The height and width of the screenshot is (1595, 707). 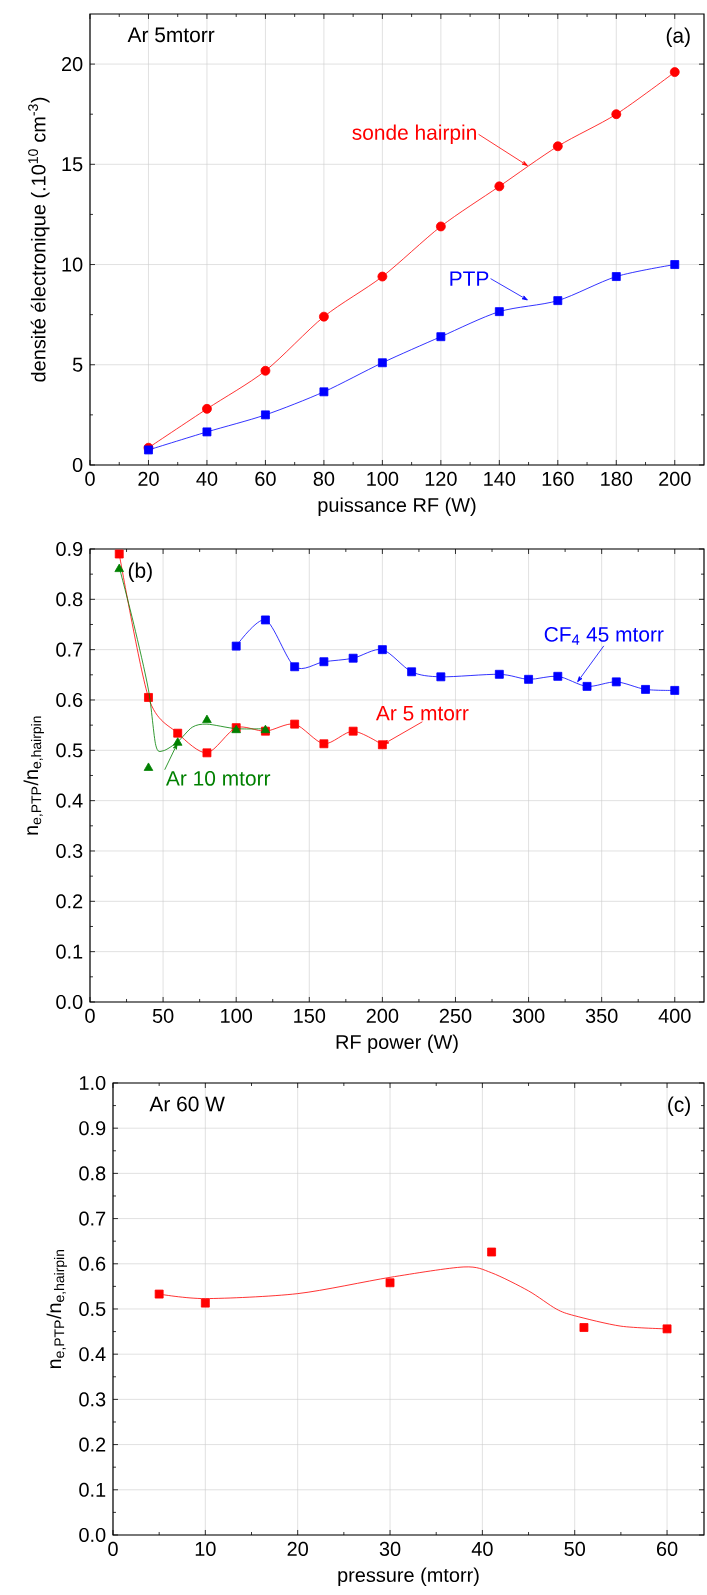 What do you see at coordinates (39, 239) in the screenshot?
I see `y-axis-title: densité électronique (.10$^{10}$ cm$^{-3}$)` at bounding box center [39, 239].